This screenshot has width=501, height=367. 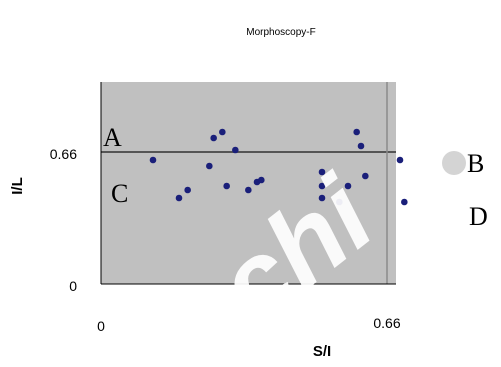 What do you see at coordinates (17, 186) in the screenshot?
I see `y-axis-label: I/L` at bounding box center [17, 186].